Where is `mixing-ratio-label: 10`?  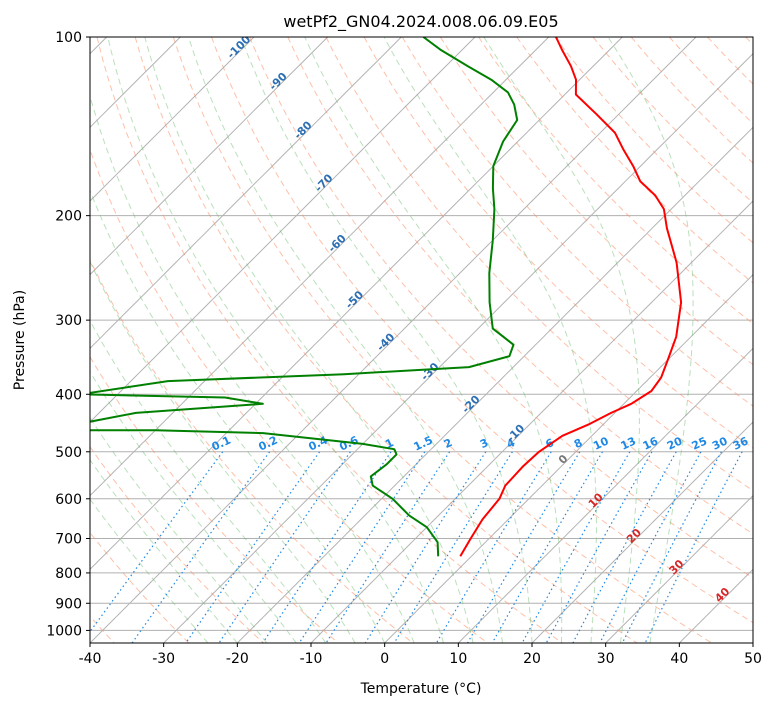 mixing-ratio-label: 10 is located at coordinates (601, 443).